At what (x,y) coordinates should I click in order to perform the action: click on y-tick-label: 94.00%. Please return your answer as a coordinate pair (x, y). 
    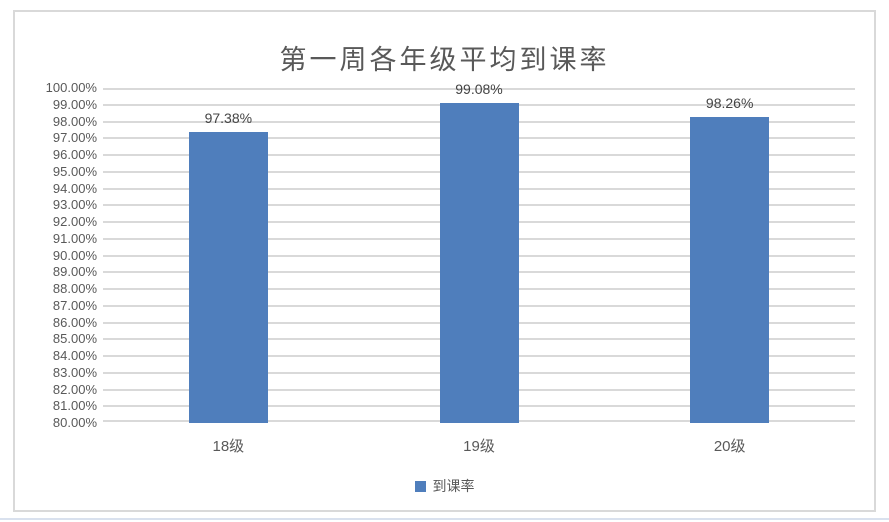
    Looking at the image, I should click on (74, 188).